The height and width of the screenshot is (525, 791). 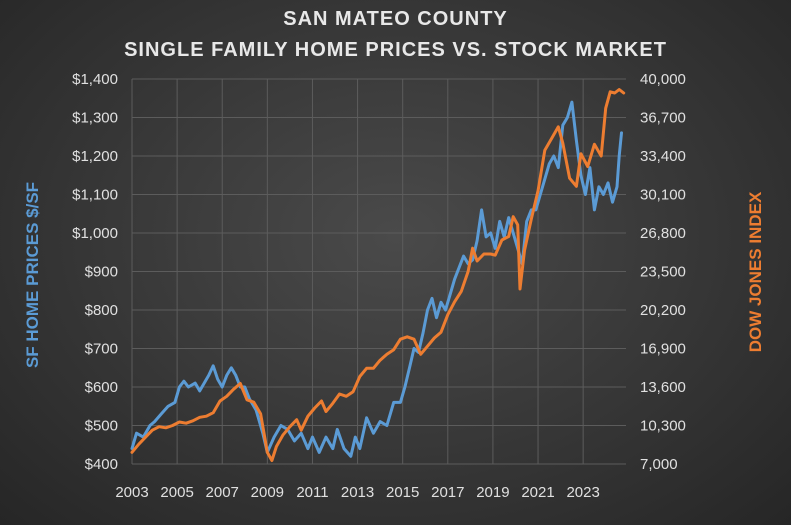 I want to click on y-left-tick-label: $800, so click(x=101, y=310).